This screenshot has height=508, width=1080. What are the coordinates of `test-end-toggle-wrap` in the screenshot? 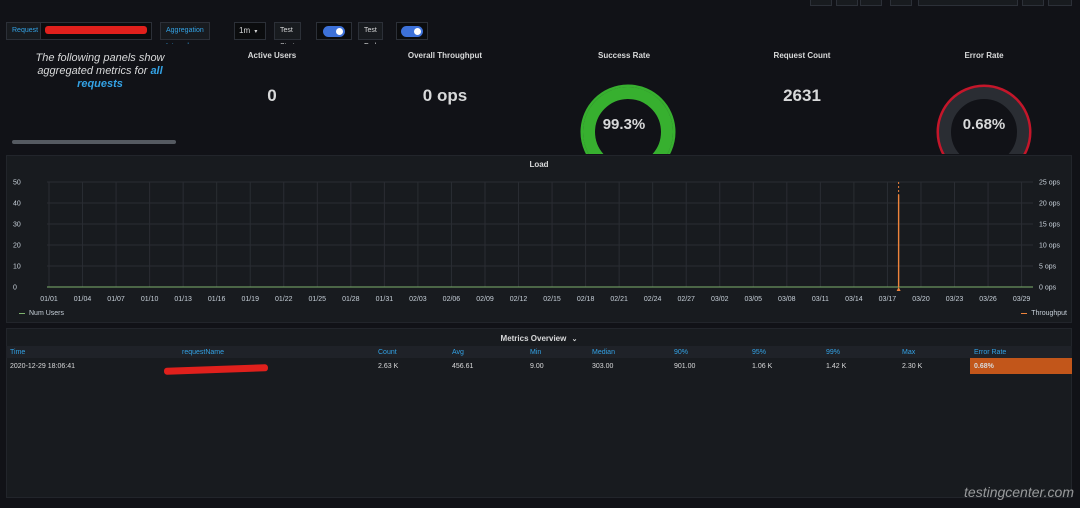 It's located at (412, 31).